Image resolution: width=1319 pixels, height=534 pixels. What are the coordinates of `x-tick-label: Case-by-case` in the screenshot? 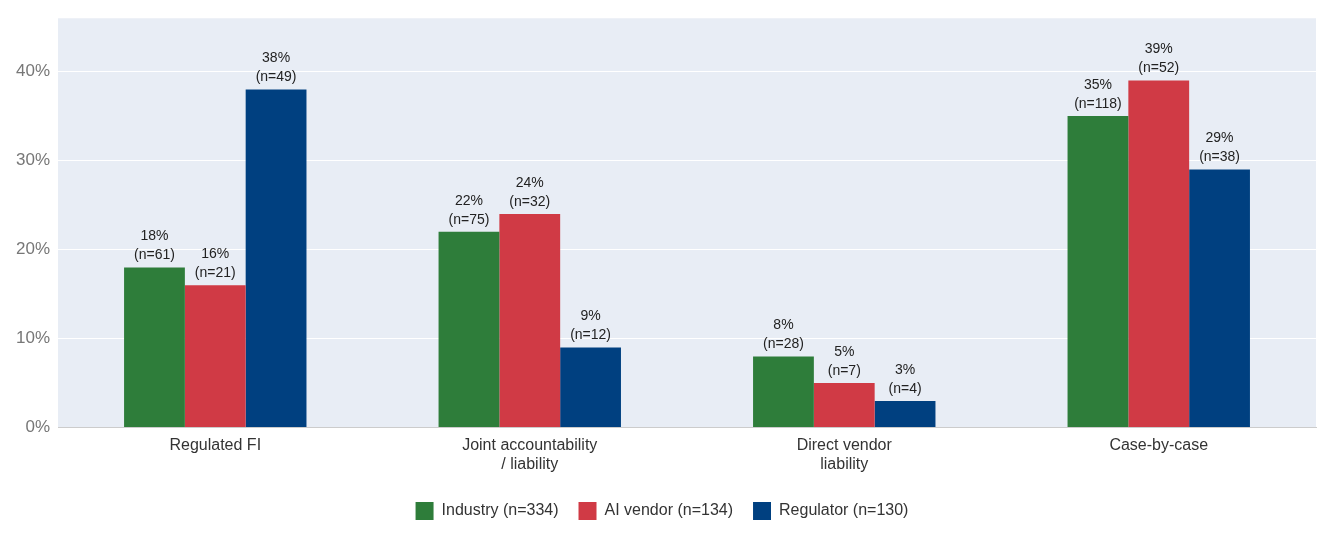 It's located at (1159, 444).